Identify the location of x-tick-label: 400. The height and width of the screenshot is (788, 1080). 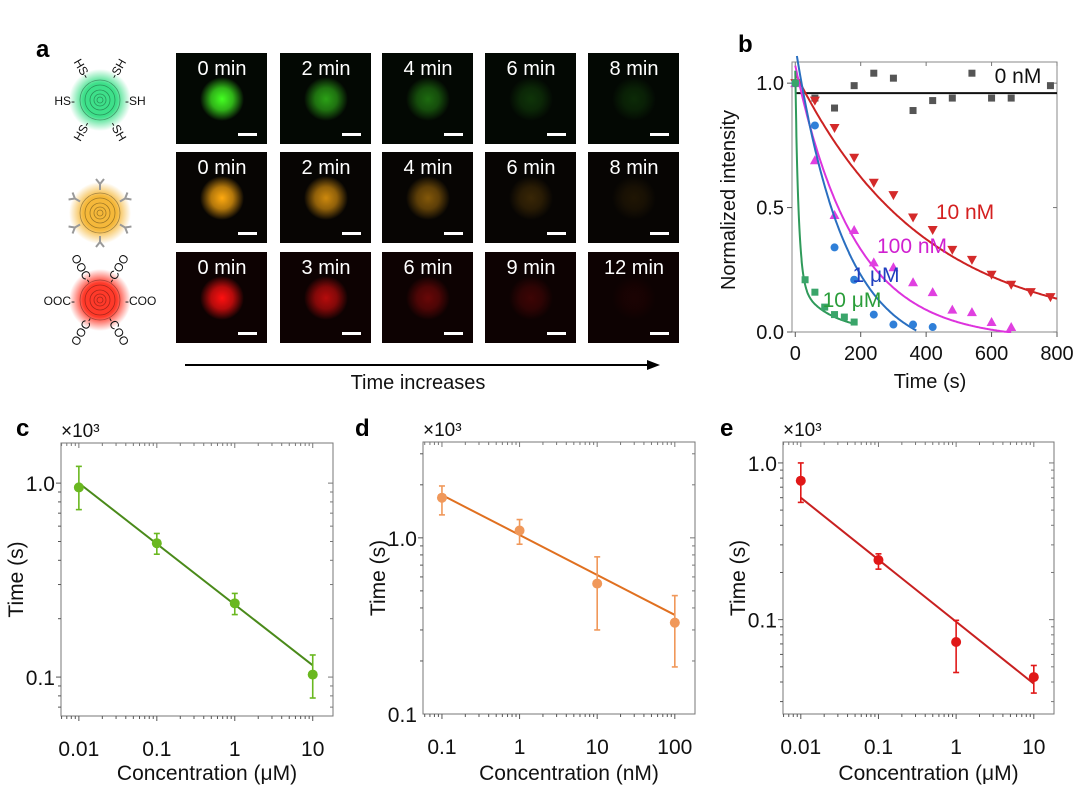
(925, 354).